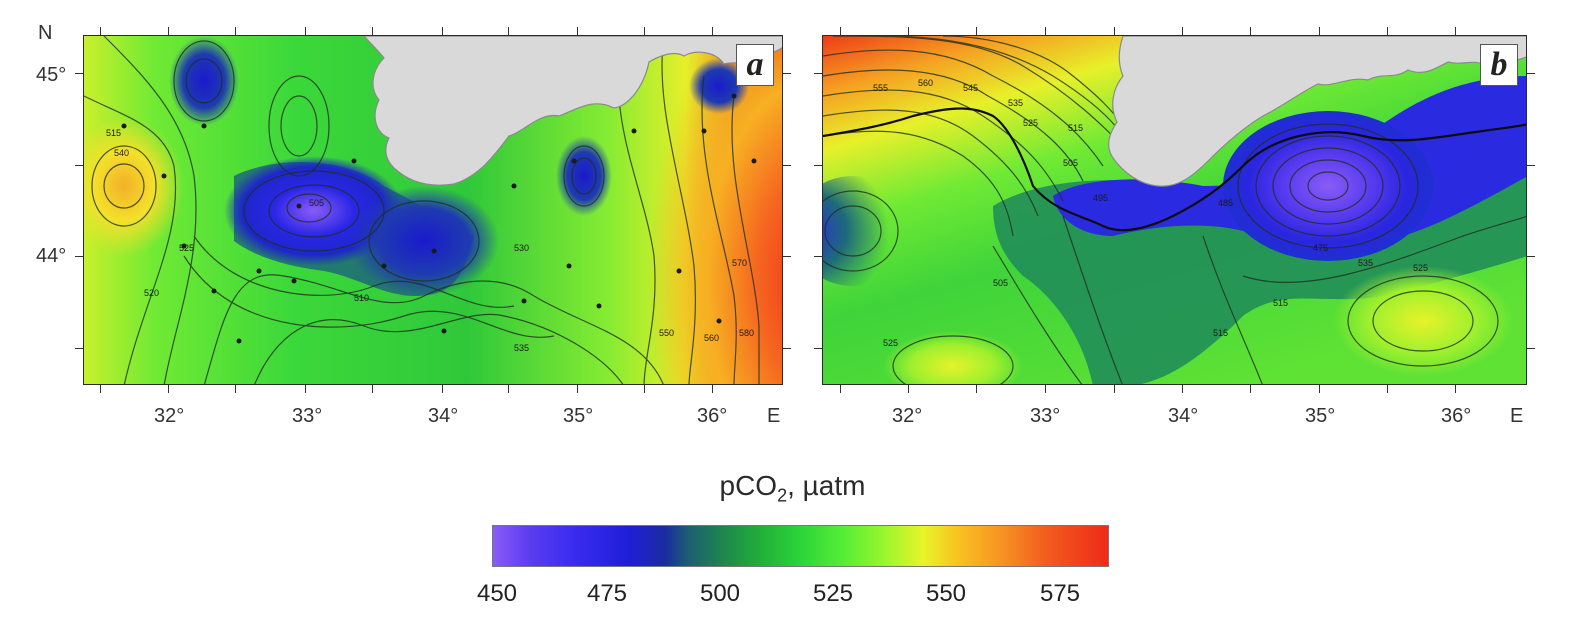  What do you see at coordinates (1517, 416) in the screenshot?
I see `east-label-b: E` at bounding box center [1517, 416].